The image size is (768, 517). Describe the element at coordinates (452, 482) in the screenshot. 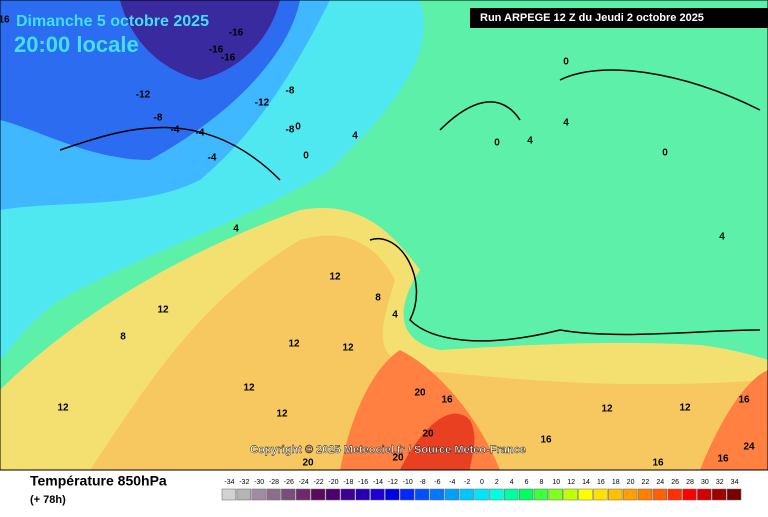

I see `legend-label: -4` at that location.